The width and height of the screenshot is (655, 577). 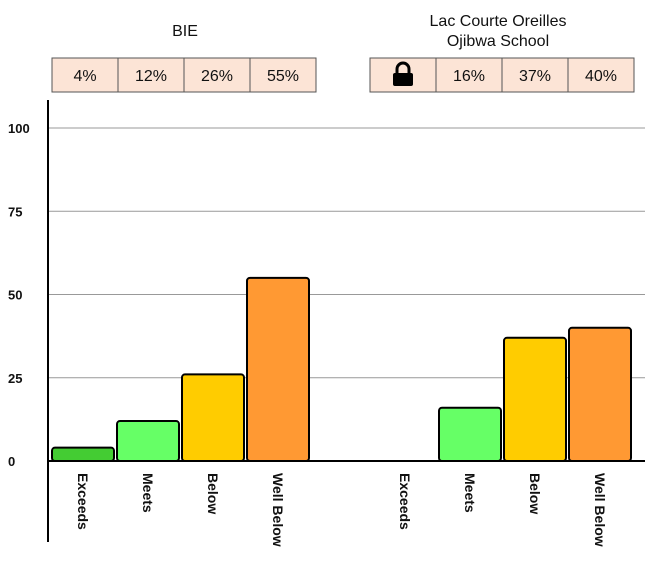 I want to click on summary-percent: 26%, so click(x=217, y=76).